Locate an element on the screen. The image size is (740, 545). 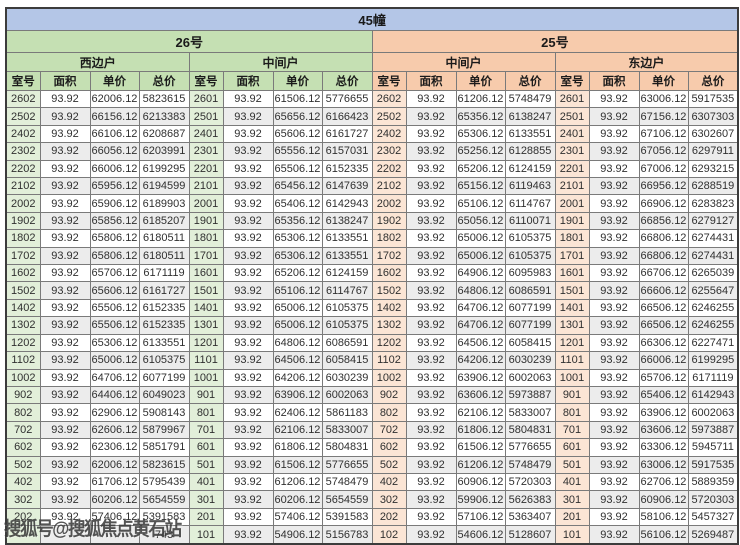
unit-price-cell: 56106.12 is located at coordinates (663, 535).